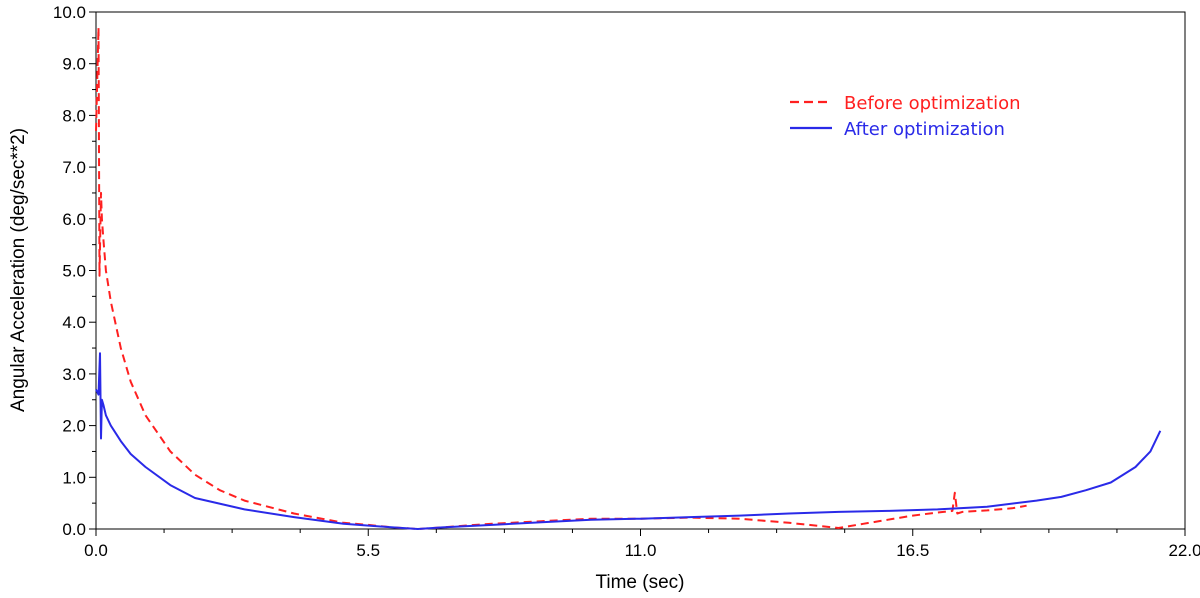 The width and height of the screenshot is (1200, 598). I want to click on y-axis-title: Angular Acceleration (deg/sec**2), so click(18, 270).